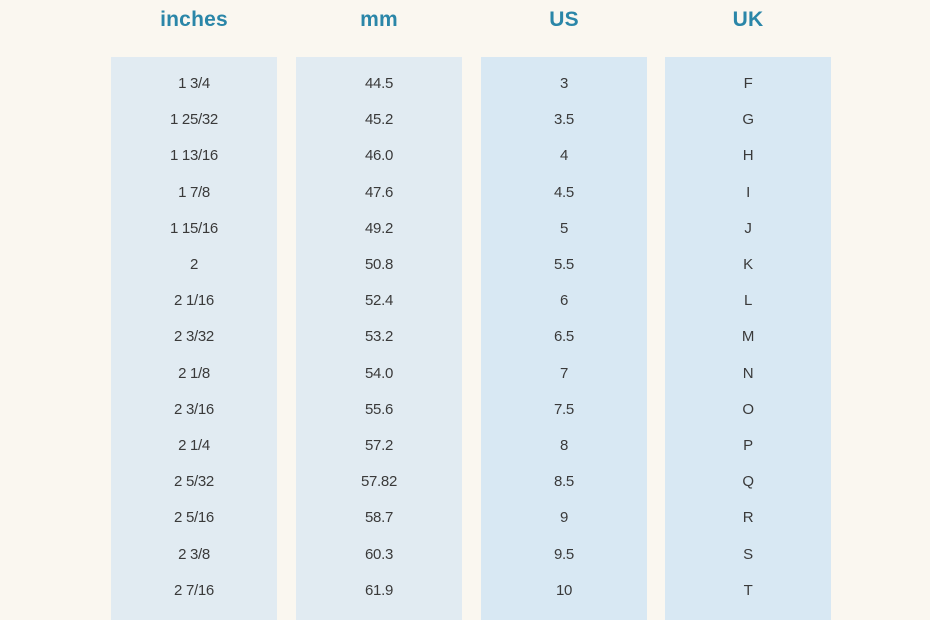  I want to click on table-cell-inches: 1 25/32, so click(194, 120).